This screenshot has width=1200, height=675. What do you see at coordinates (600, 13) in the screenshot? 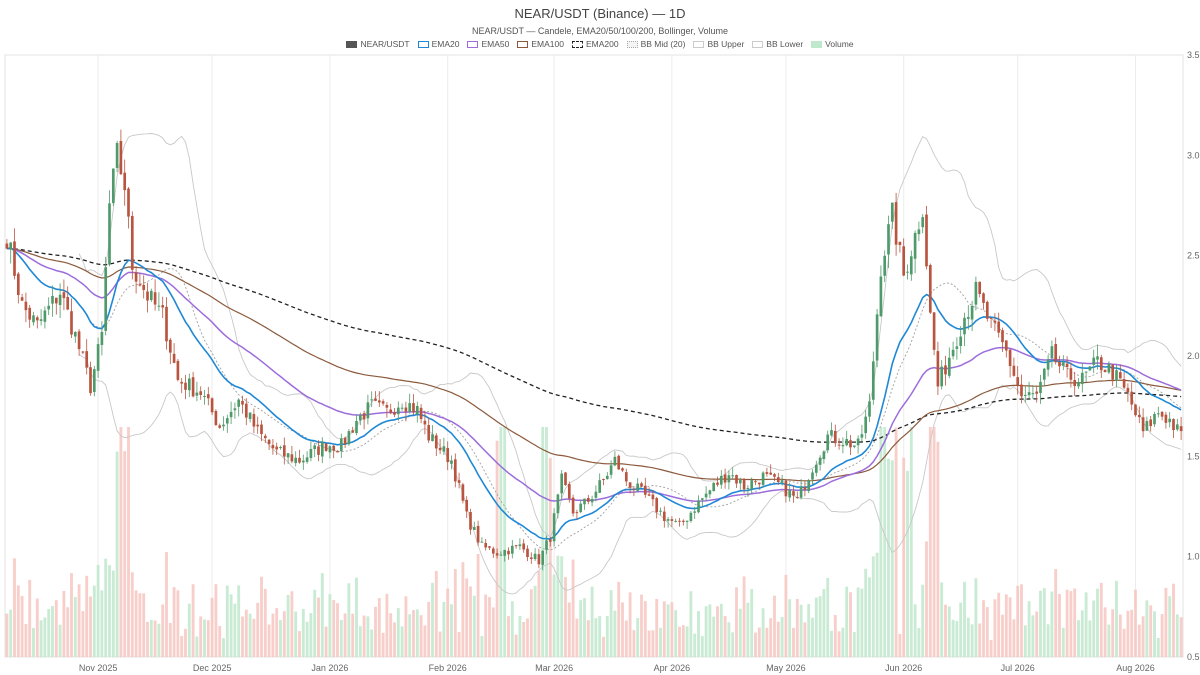
I see `chart-title: NEAR/USDT (Binance) — 1D` at bounding box center [600, 13].